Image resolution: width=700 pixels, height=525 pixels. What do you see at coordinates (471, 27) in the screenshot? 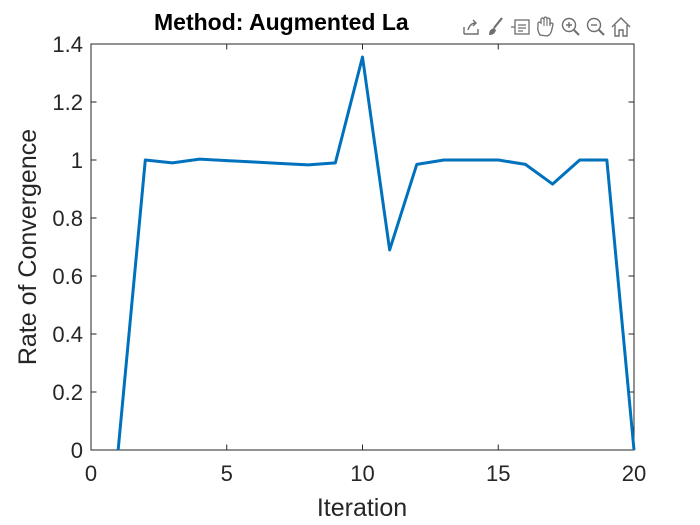
I see `export-icon` at bounding box center [471, 27].